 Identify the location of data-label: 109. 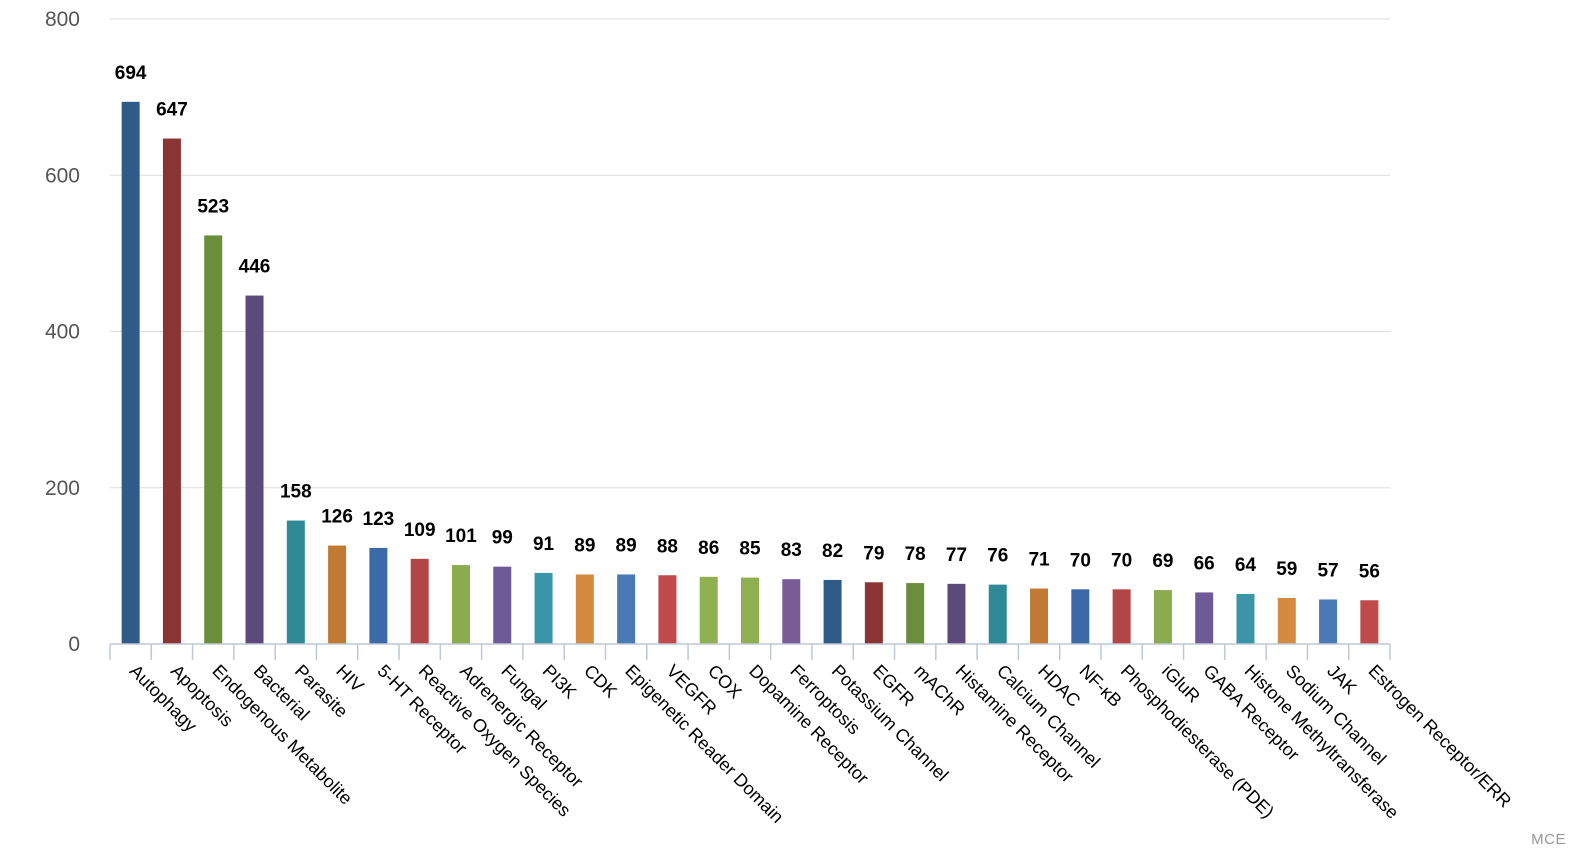
(420, 530).